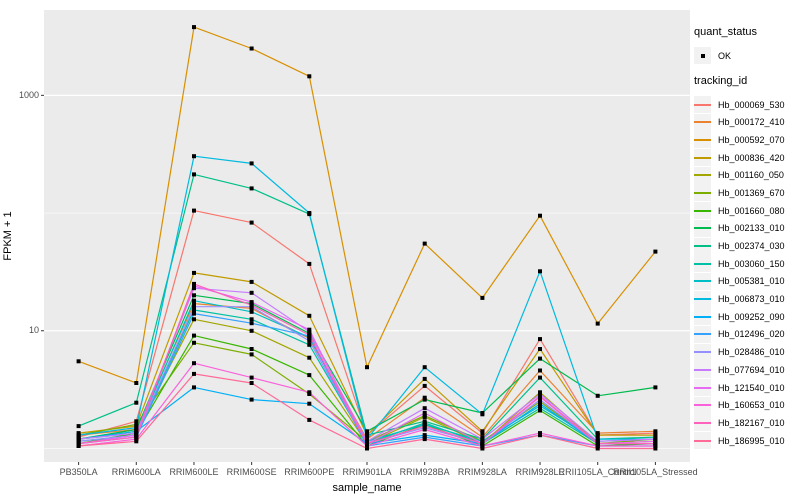  Describe the element at coordinates (751, 192) in the screenshot. I see `legend-item-label: Hb_001369_670` at that location.